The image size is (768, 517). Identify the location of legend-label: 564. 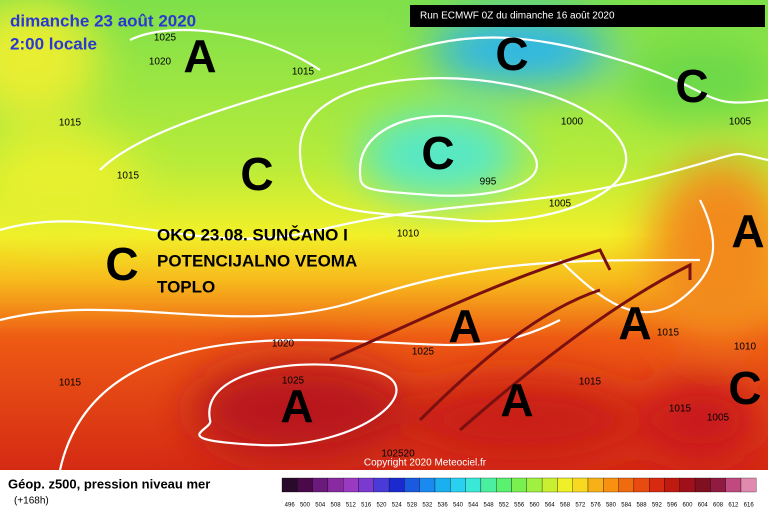
(550, 506).